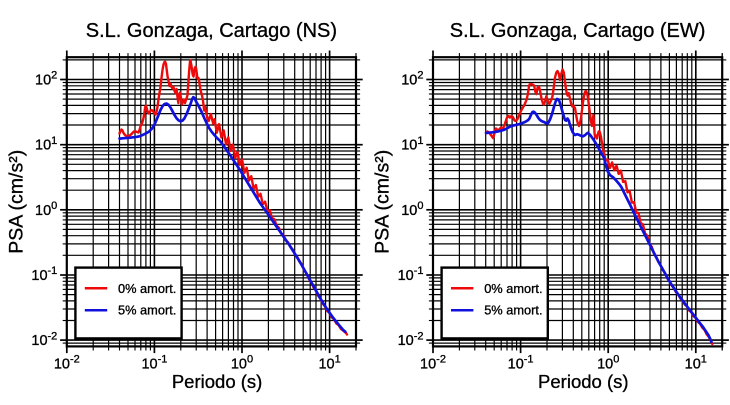 This screenshot has width=730, height=405. What do you see at coordinates (578, 31) in the screenshot?
I see `svg-text: S.L. Gonzaga, Cartago (EW)` at bounding box center [578, 31].